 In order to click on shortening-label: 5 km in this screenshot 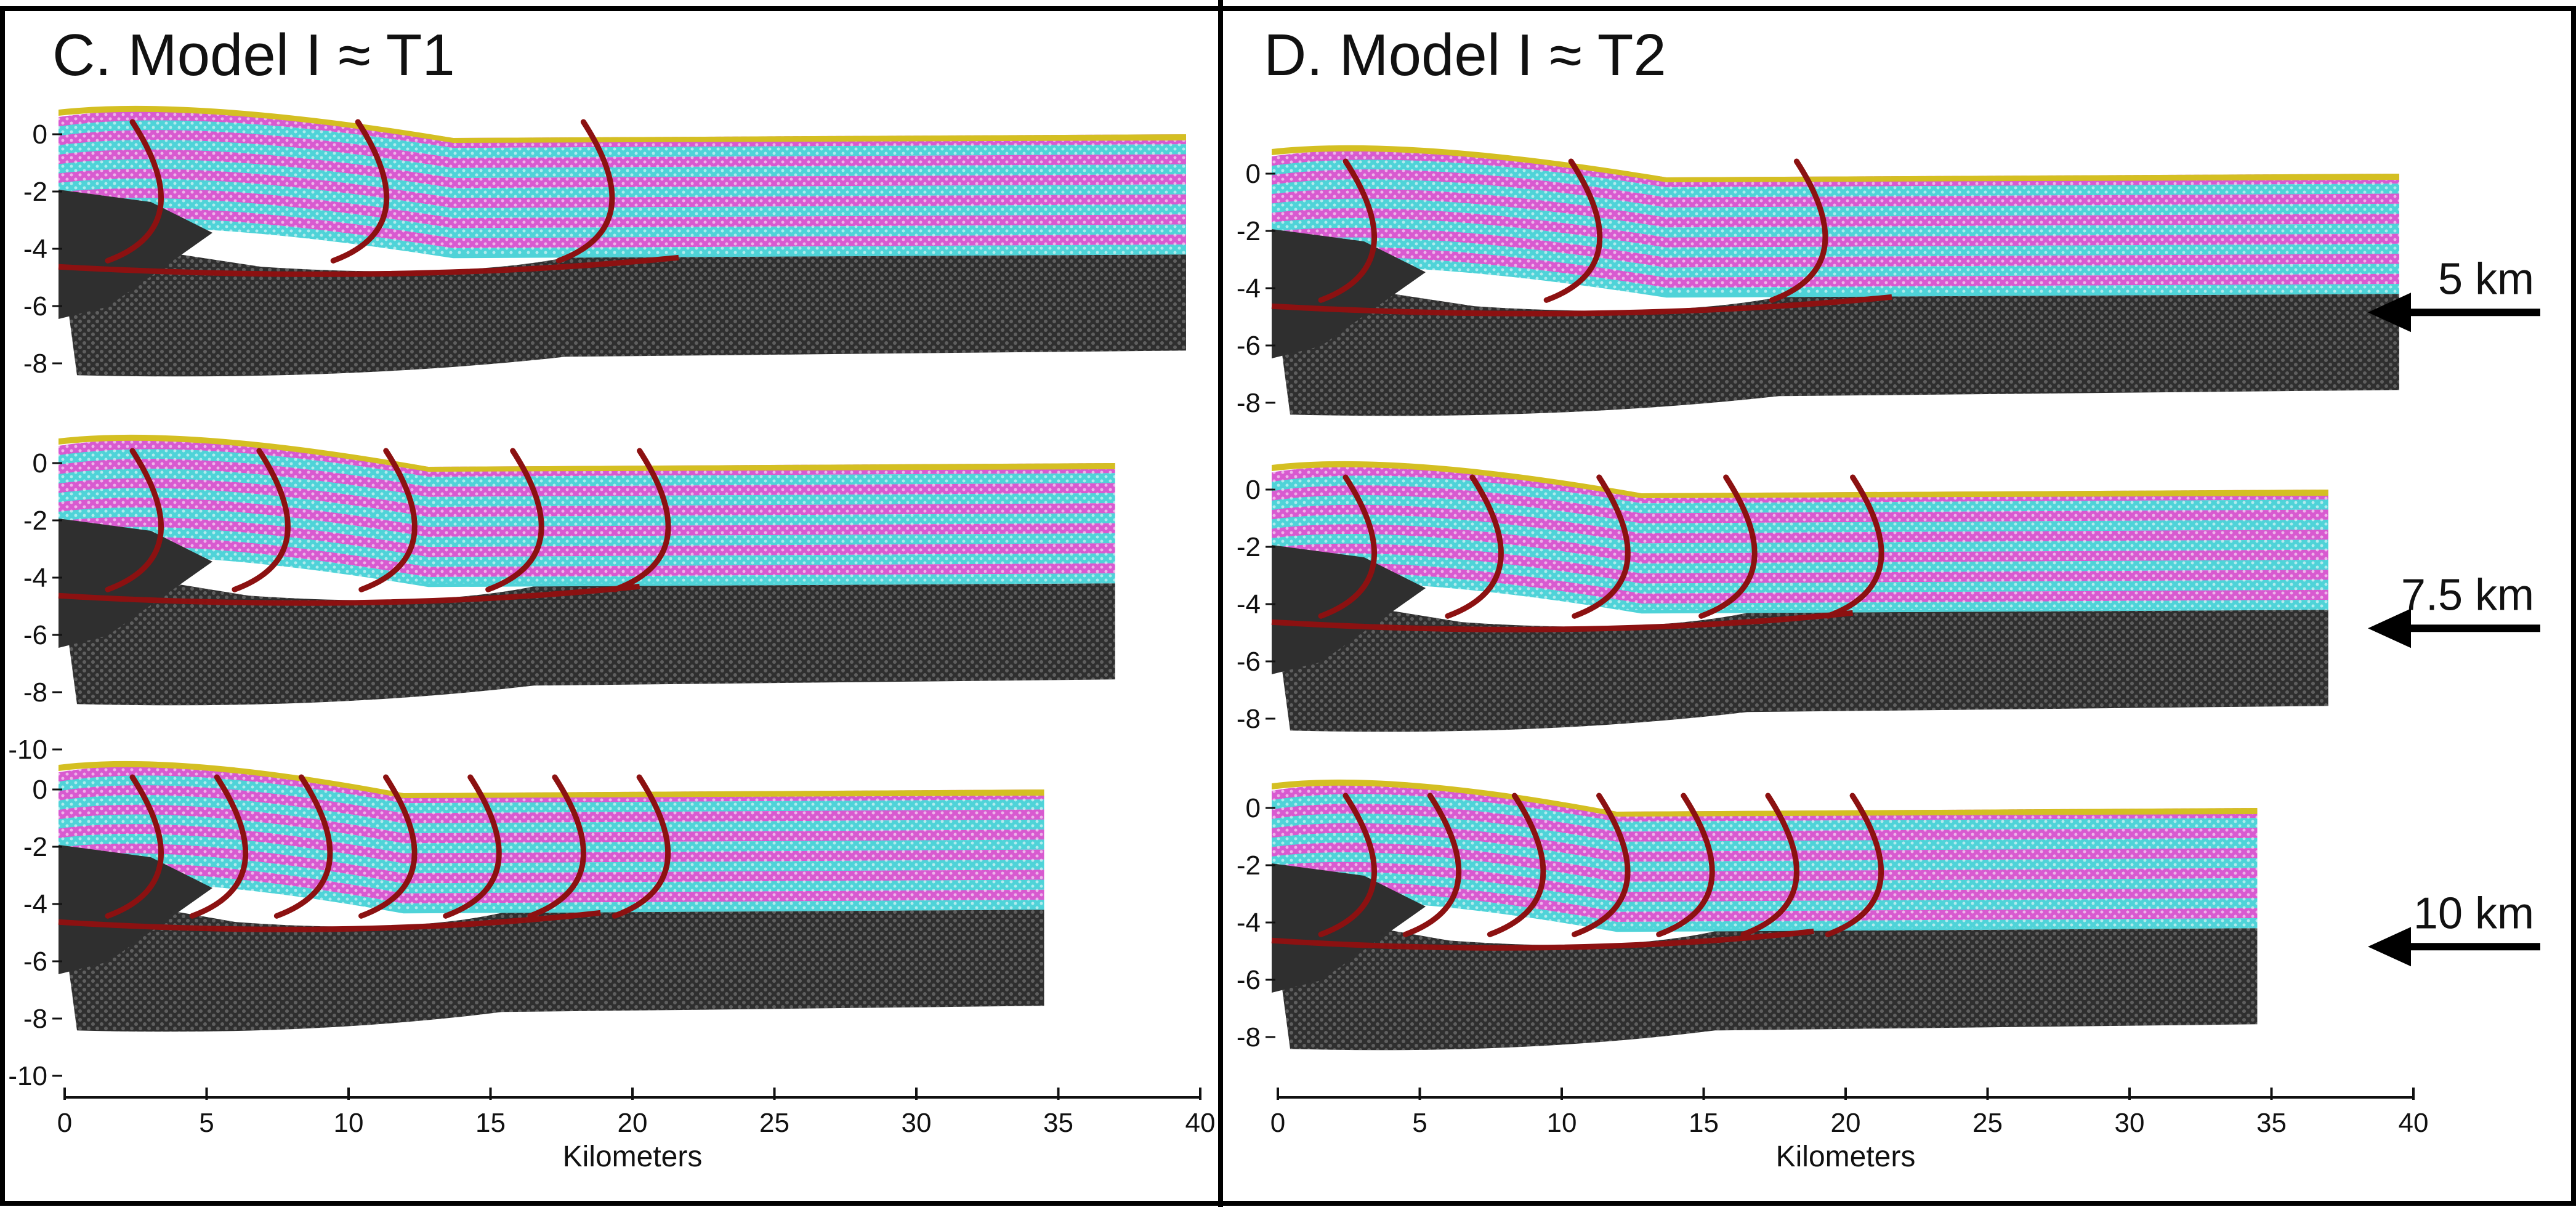, I will do `click(2486, 279)`.